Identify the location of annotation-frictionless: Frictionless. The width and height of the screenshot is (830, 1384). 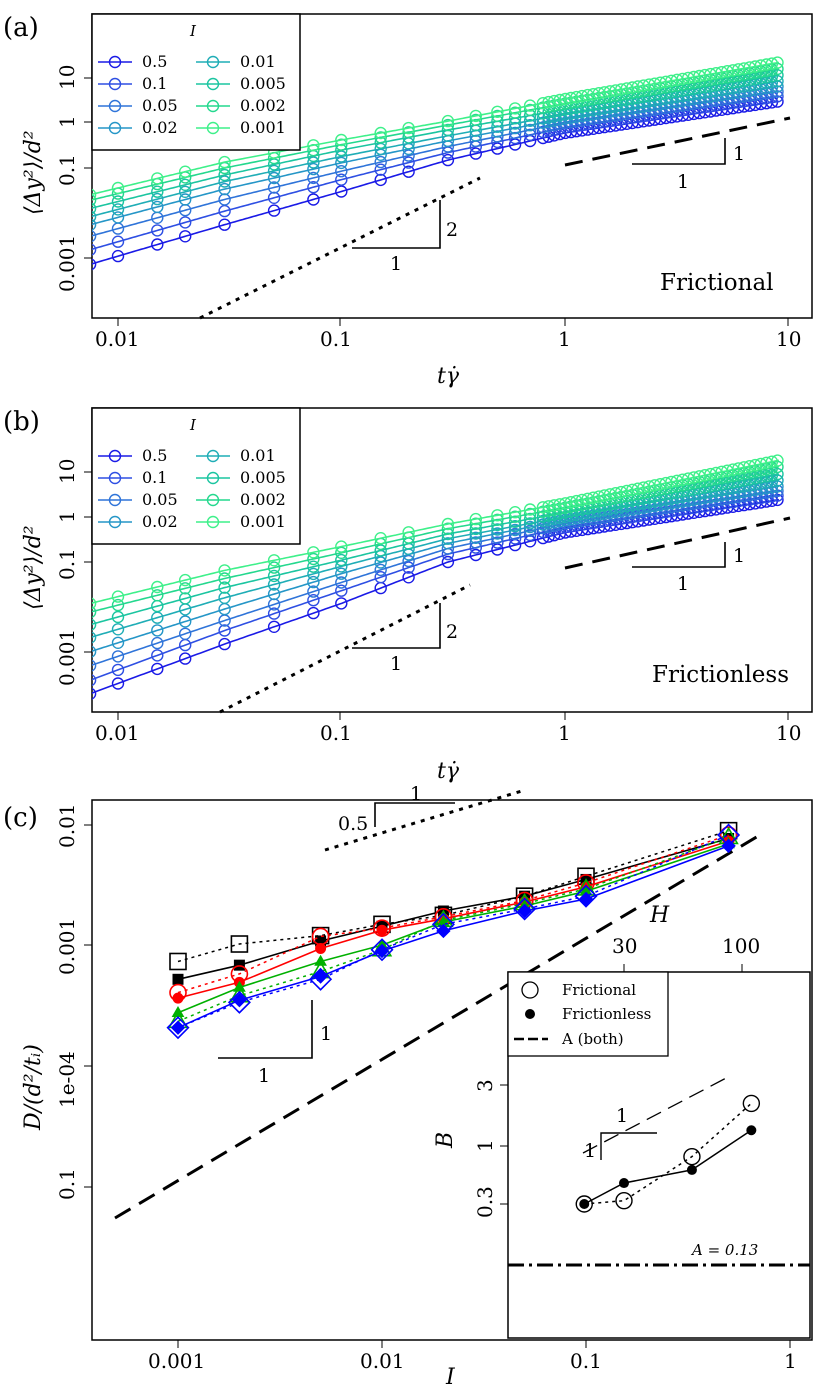
(720, 675).